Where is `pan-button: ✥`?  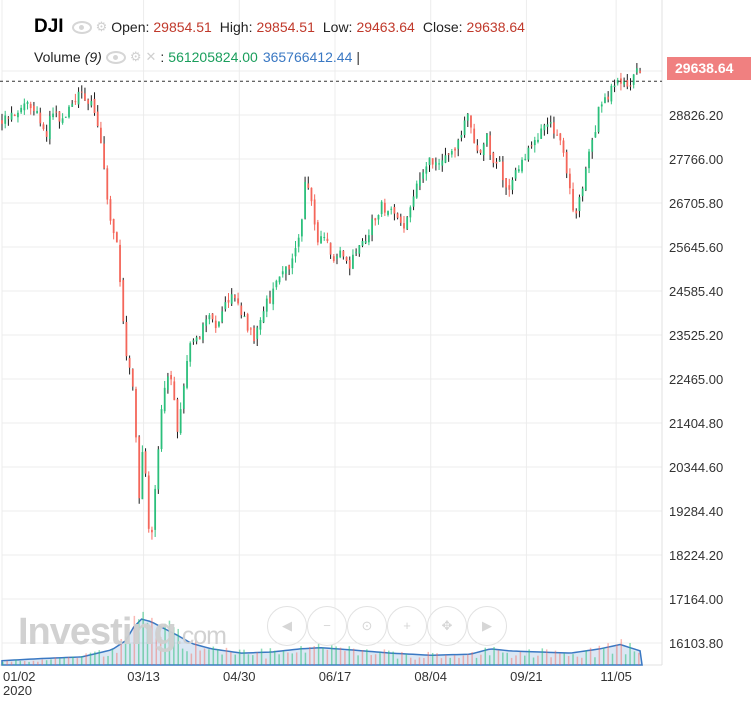 pan-button: ✥ is located at coordinates (447, 626).